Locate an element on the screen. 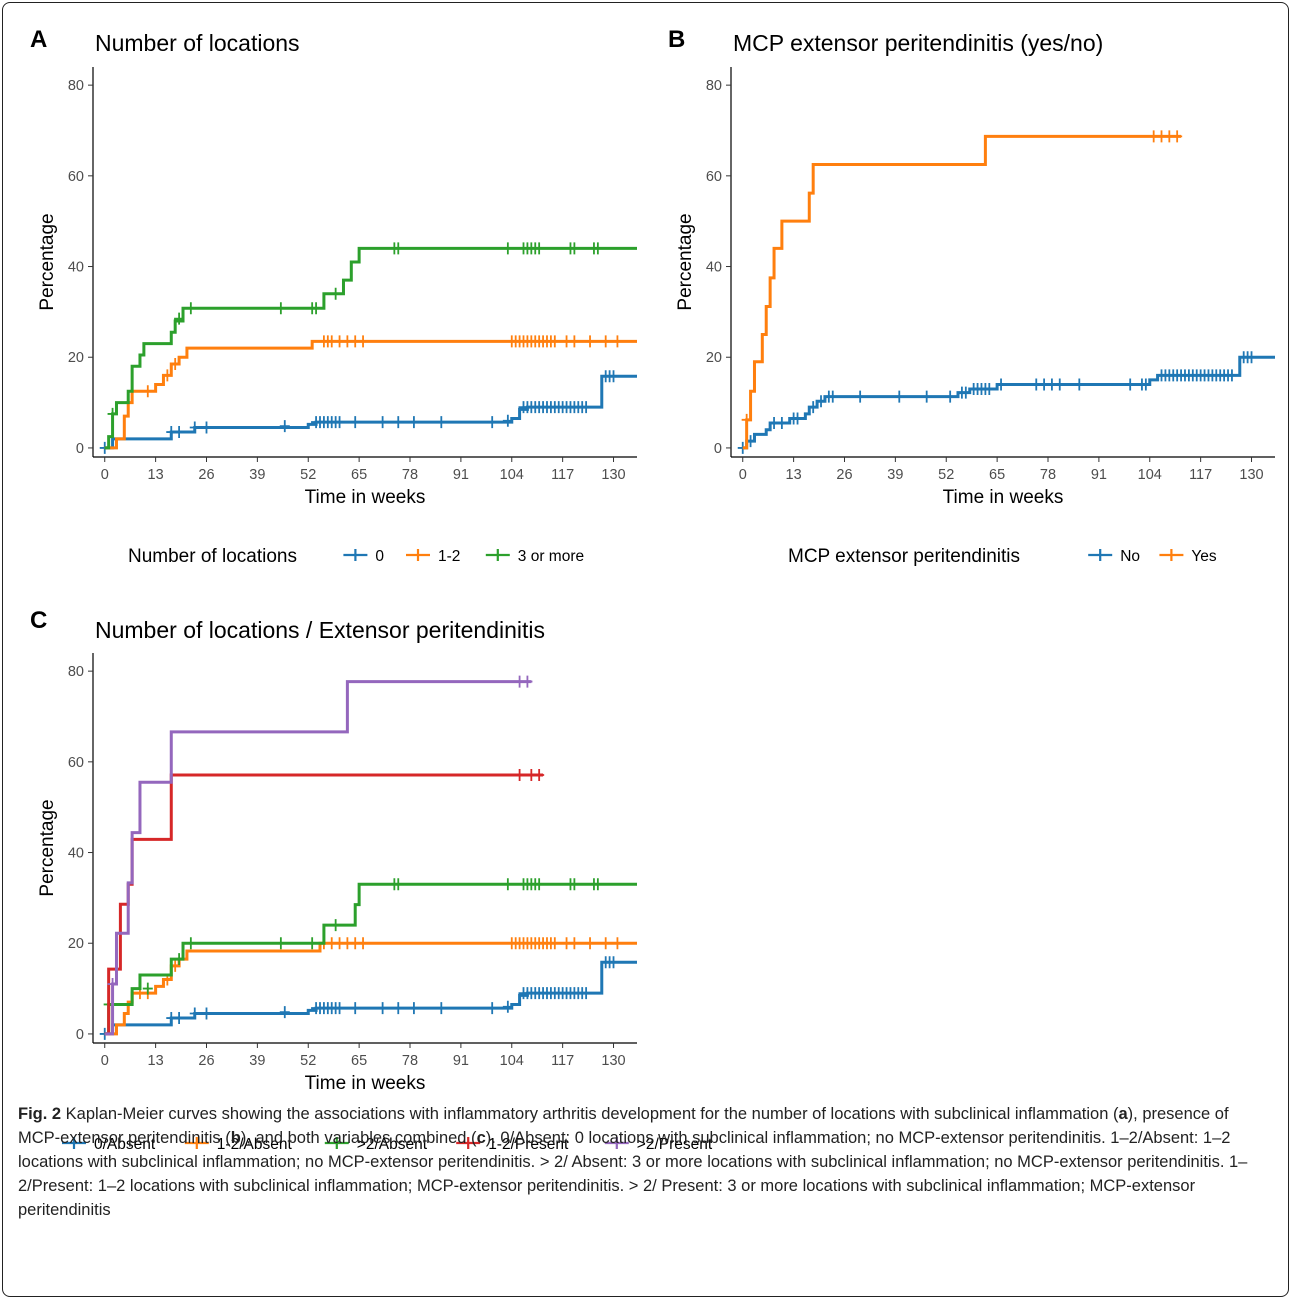 This screenshot has width=1293, height=1301. legend-key-Yes is located at coordinates (1171, 555).